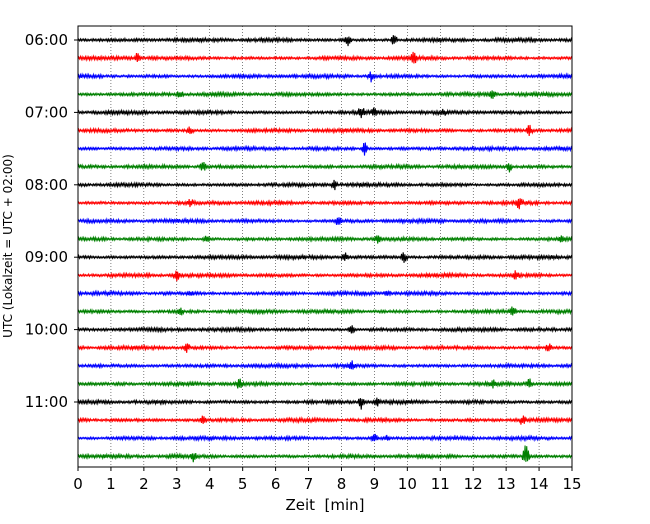 This screenshot has width=650, height=524. I want to click on x-axis-ticks: 0 1 2 3 4 5 6 7 8 9 10 11 12 13 14 15, so click(327, 480).